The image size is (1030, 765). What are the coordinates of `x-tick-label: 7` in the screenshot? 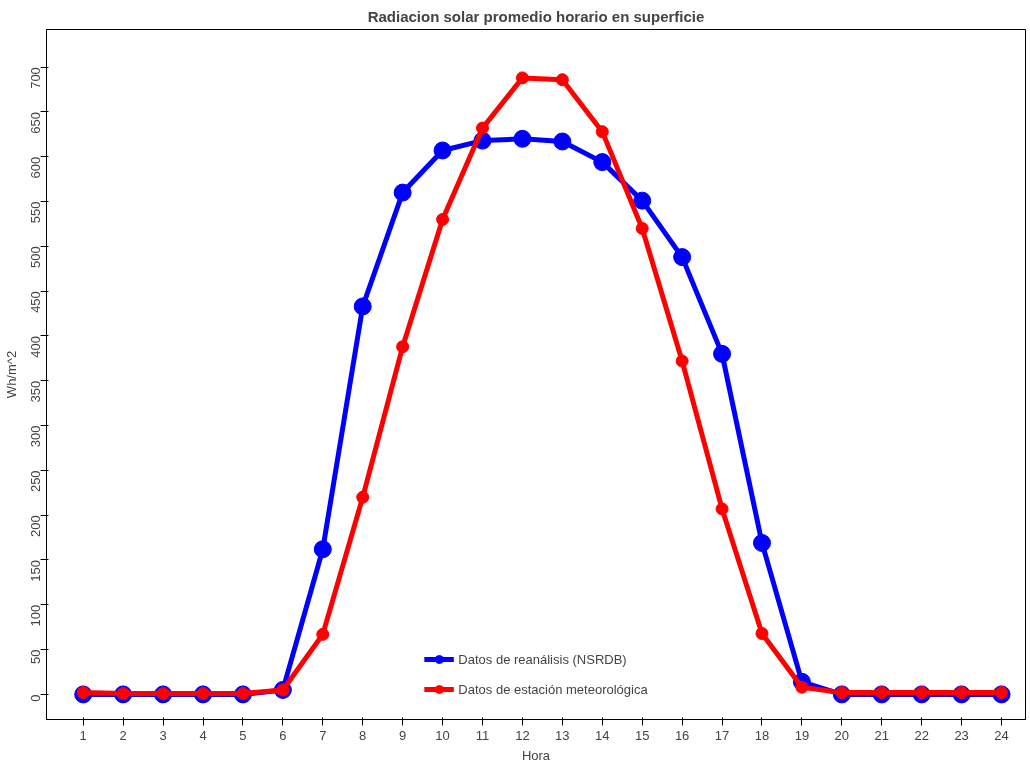 It's located at (323, 735).